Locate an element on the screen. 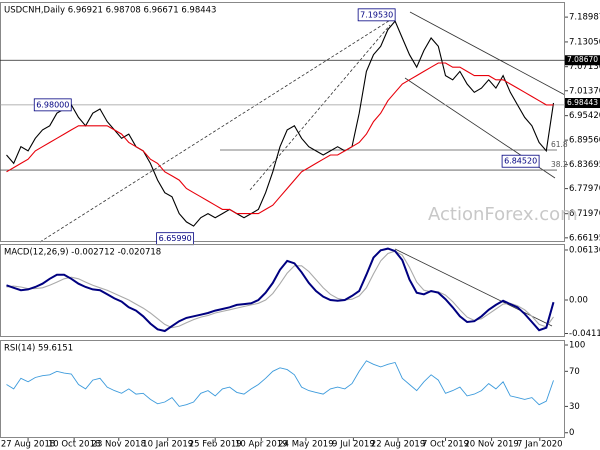  trend-line is located at coordinates (320, 107).